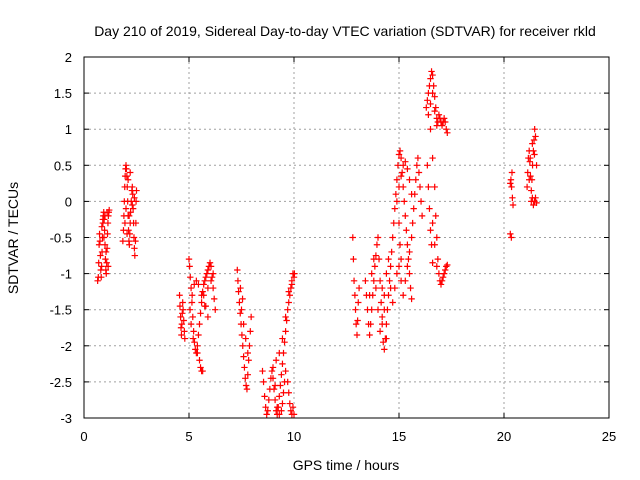 This screenshot has width=640, height=480. Describe the element at coordinates (504, 436) in the screenshot. I see `x-tick-label: 20` at that location.